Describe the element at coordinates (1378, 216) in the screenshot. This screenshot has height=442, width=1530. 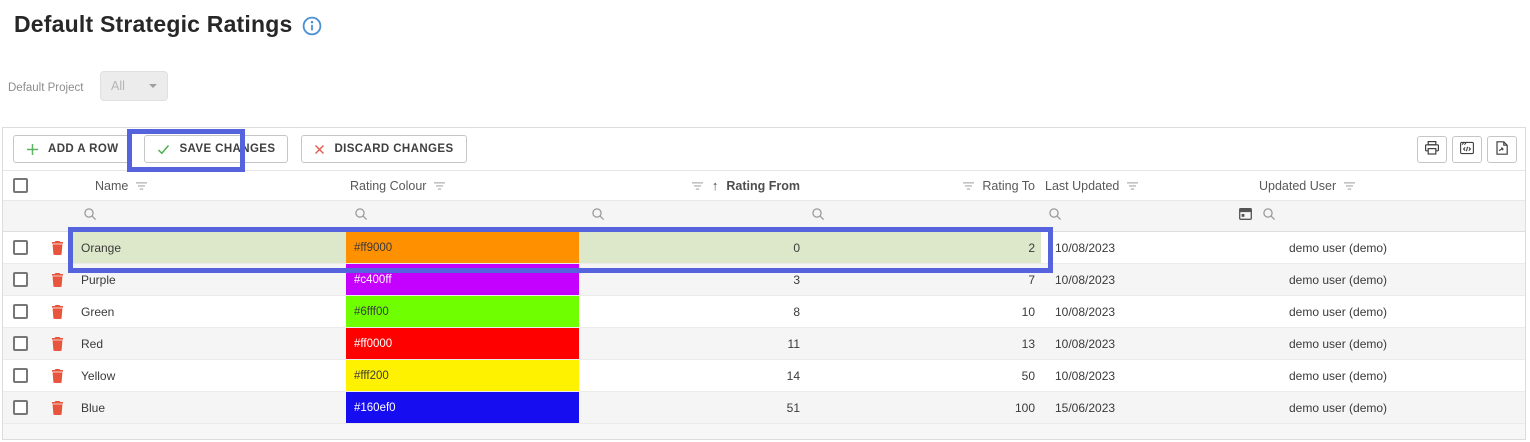
I see `updated-user-filter-input` at that location.